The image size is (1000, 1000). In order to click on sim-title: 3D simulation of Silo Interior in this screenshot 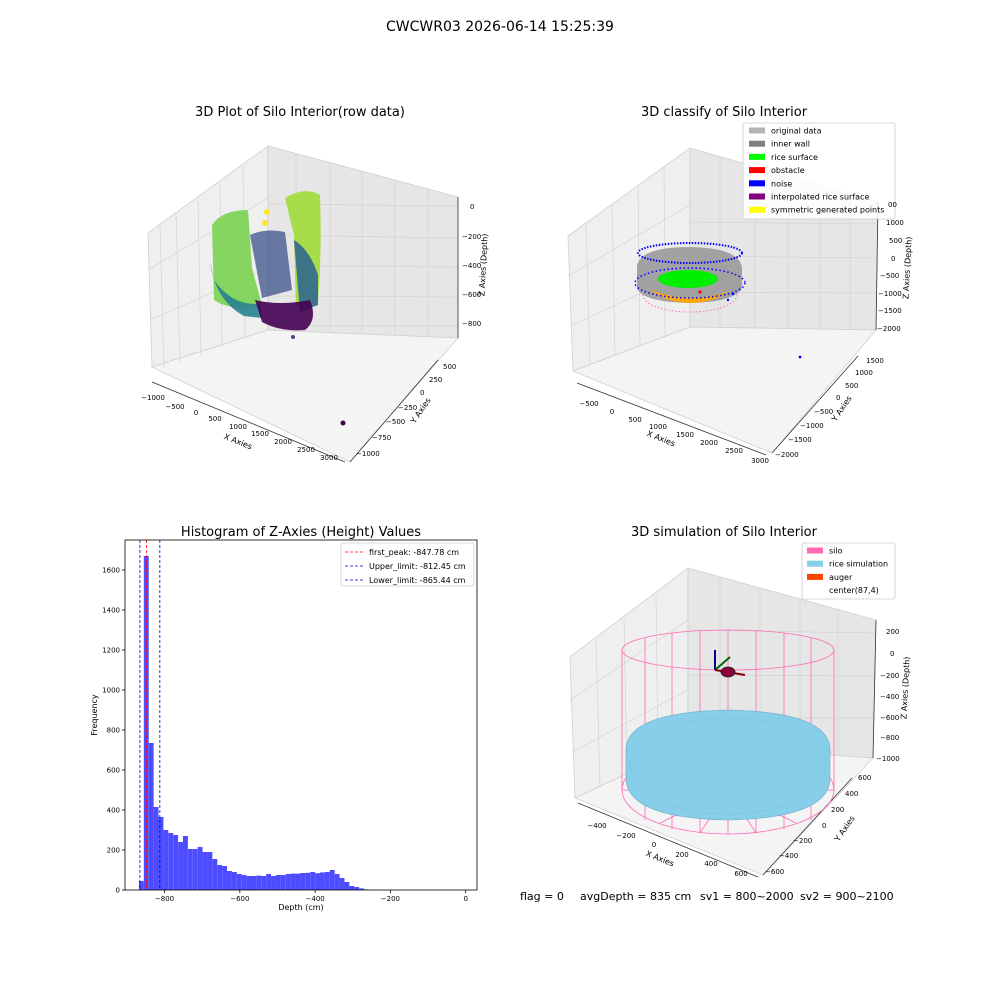, I will do `click(724, 532)`.